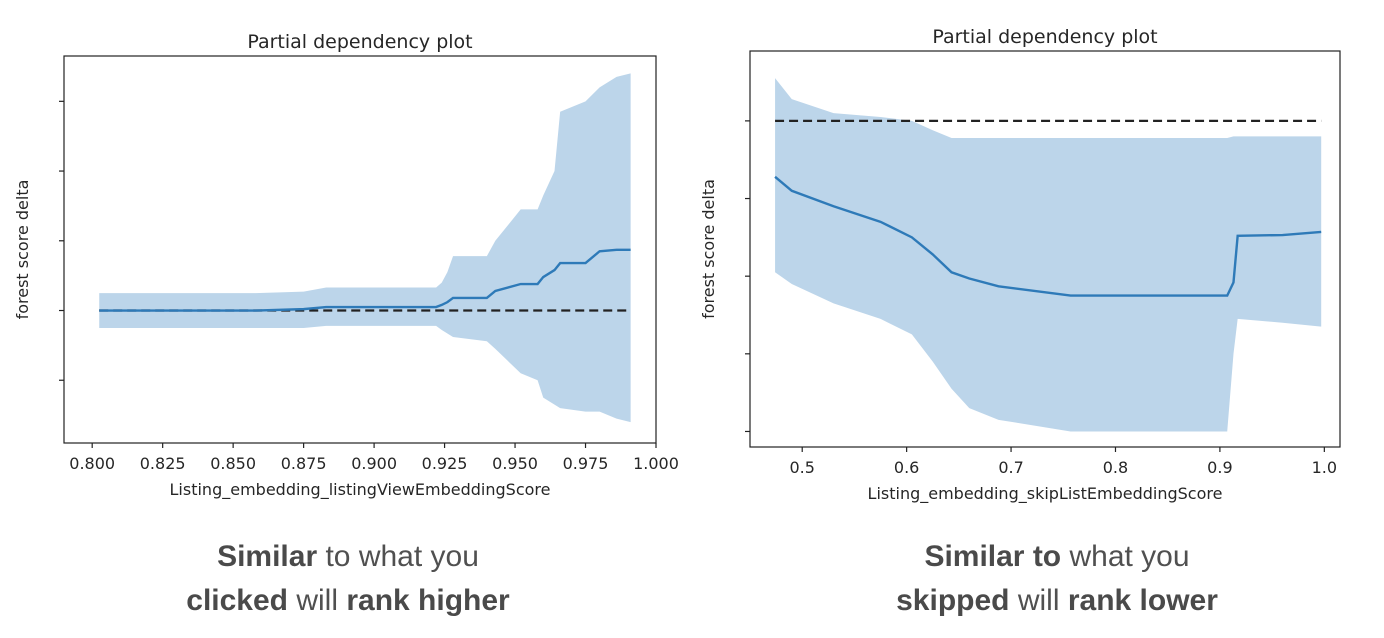  What do you see at coordinates (163, 463) in the screenshot?
I see `x-tick-label: 0.825` at bounding box center [163, 463].